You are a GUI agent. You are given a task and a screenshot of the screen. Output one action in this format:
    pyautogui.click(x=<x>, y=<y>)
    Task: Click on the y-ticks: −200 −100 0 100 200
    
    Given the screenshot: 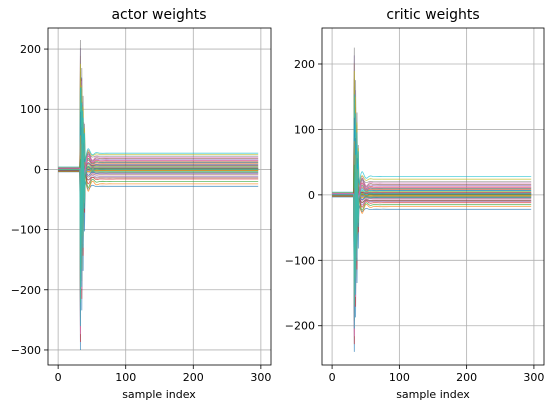 What is the action you would take?
    pyautogui.click(x=303, y=195)
    